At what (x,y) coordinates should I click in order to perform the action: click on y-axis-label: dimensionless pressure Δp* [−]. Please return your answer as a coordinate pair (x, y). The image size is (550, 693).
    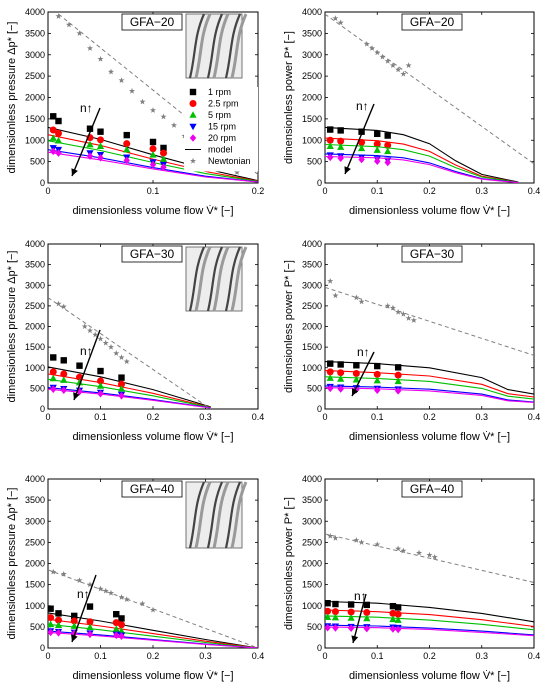
    Looking at the image, I should click on (12, 564).